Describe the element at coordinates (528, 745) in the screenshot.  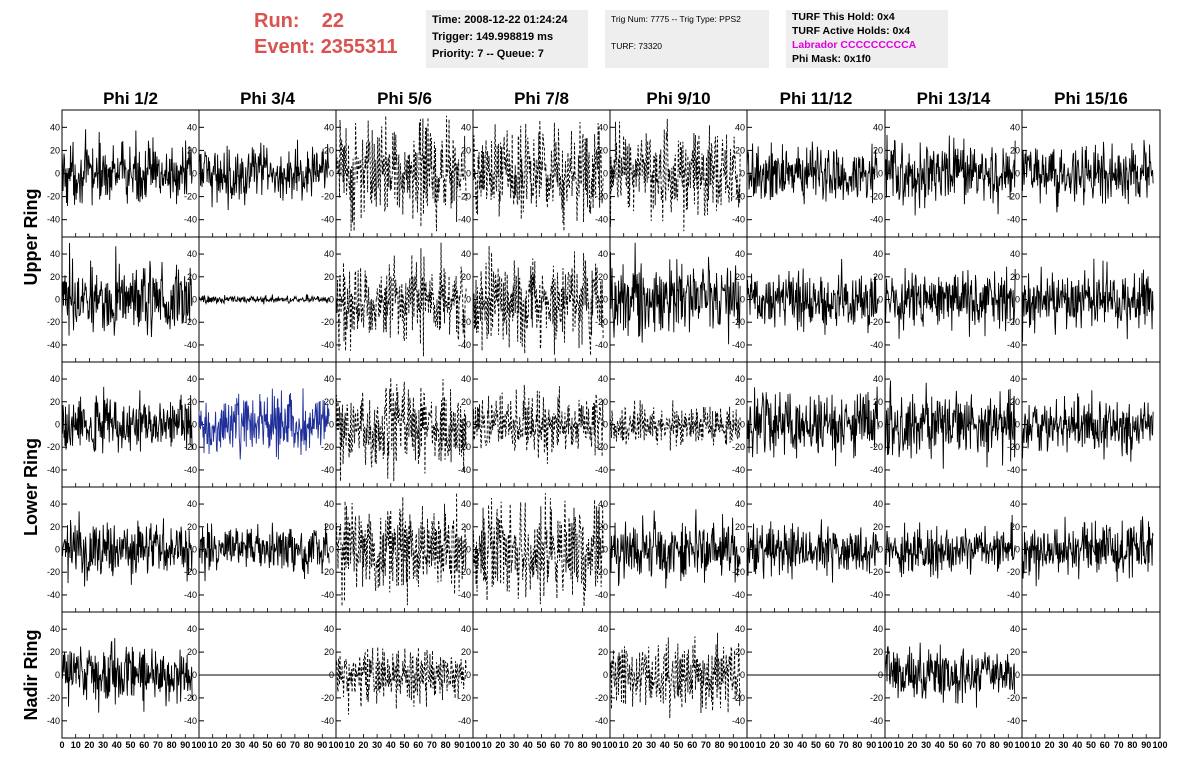
I see `x-tick-label: 40` at that location.